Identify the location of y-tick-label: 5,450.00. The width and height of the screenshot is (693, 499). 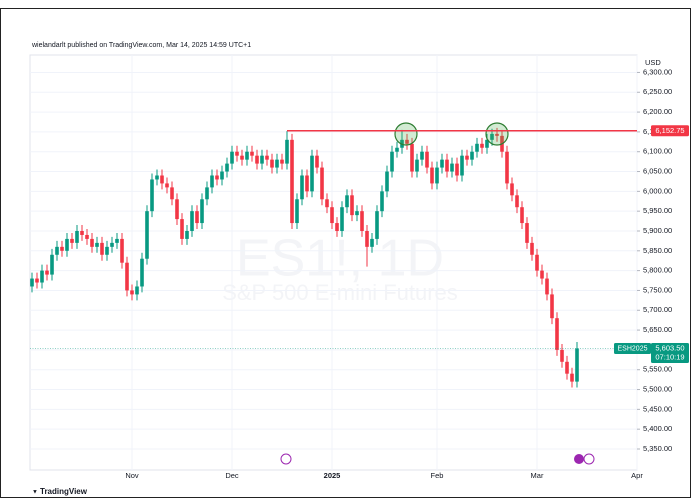
(657, 408).